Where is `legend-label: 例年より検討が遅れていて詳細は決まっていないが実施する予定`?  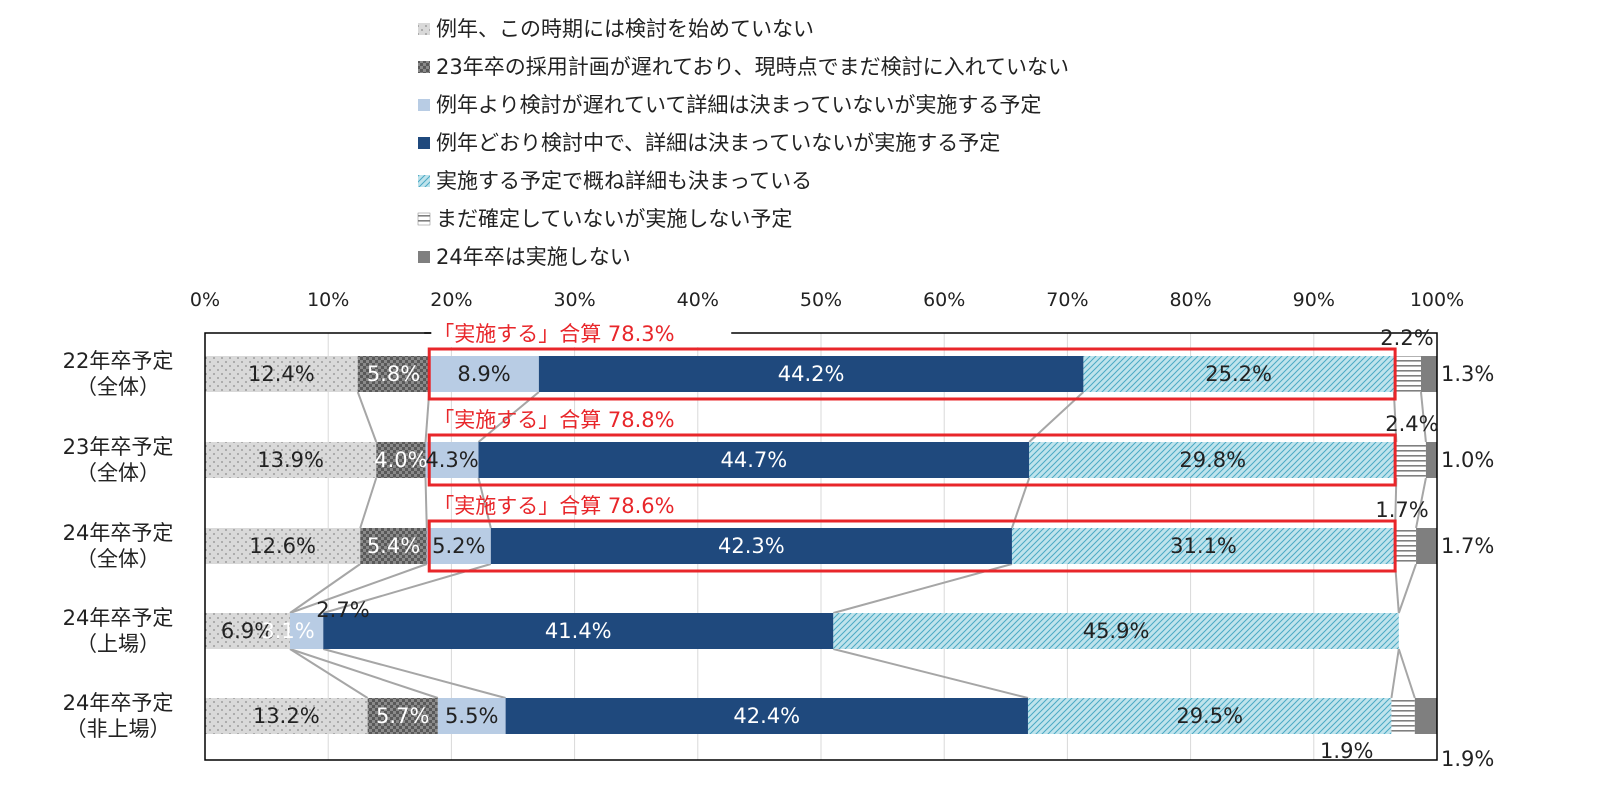
legend-label: 例年より検討が遅れていて詳細は決まっていないが実施する予定 is located at coordinates (738, 105).